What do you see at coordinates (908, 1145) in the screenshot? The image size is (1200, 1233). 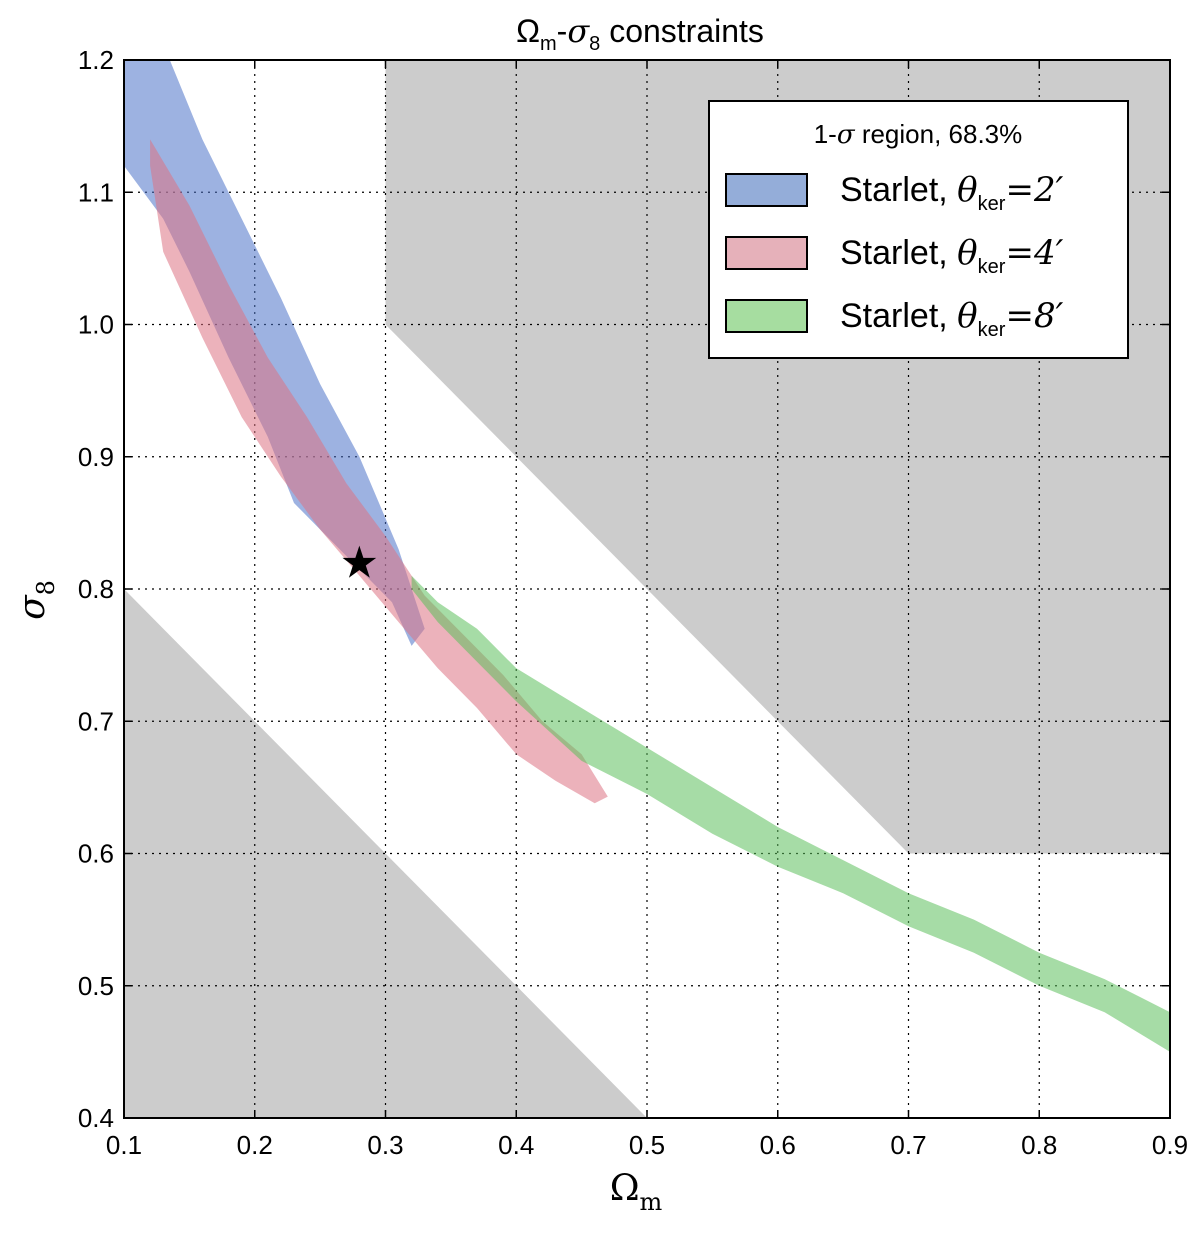 I see `x-tick-label: 0.7` at bounding box center [908, 1145].